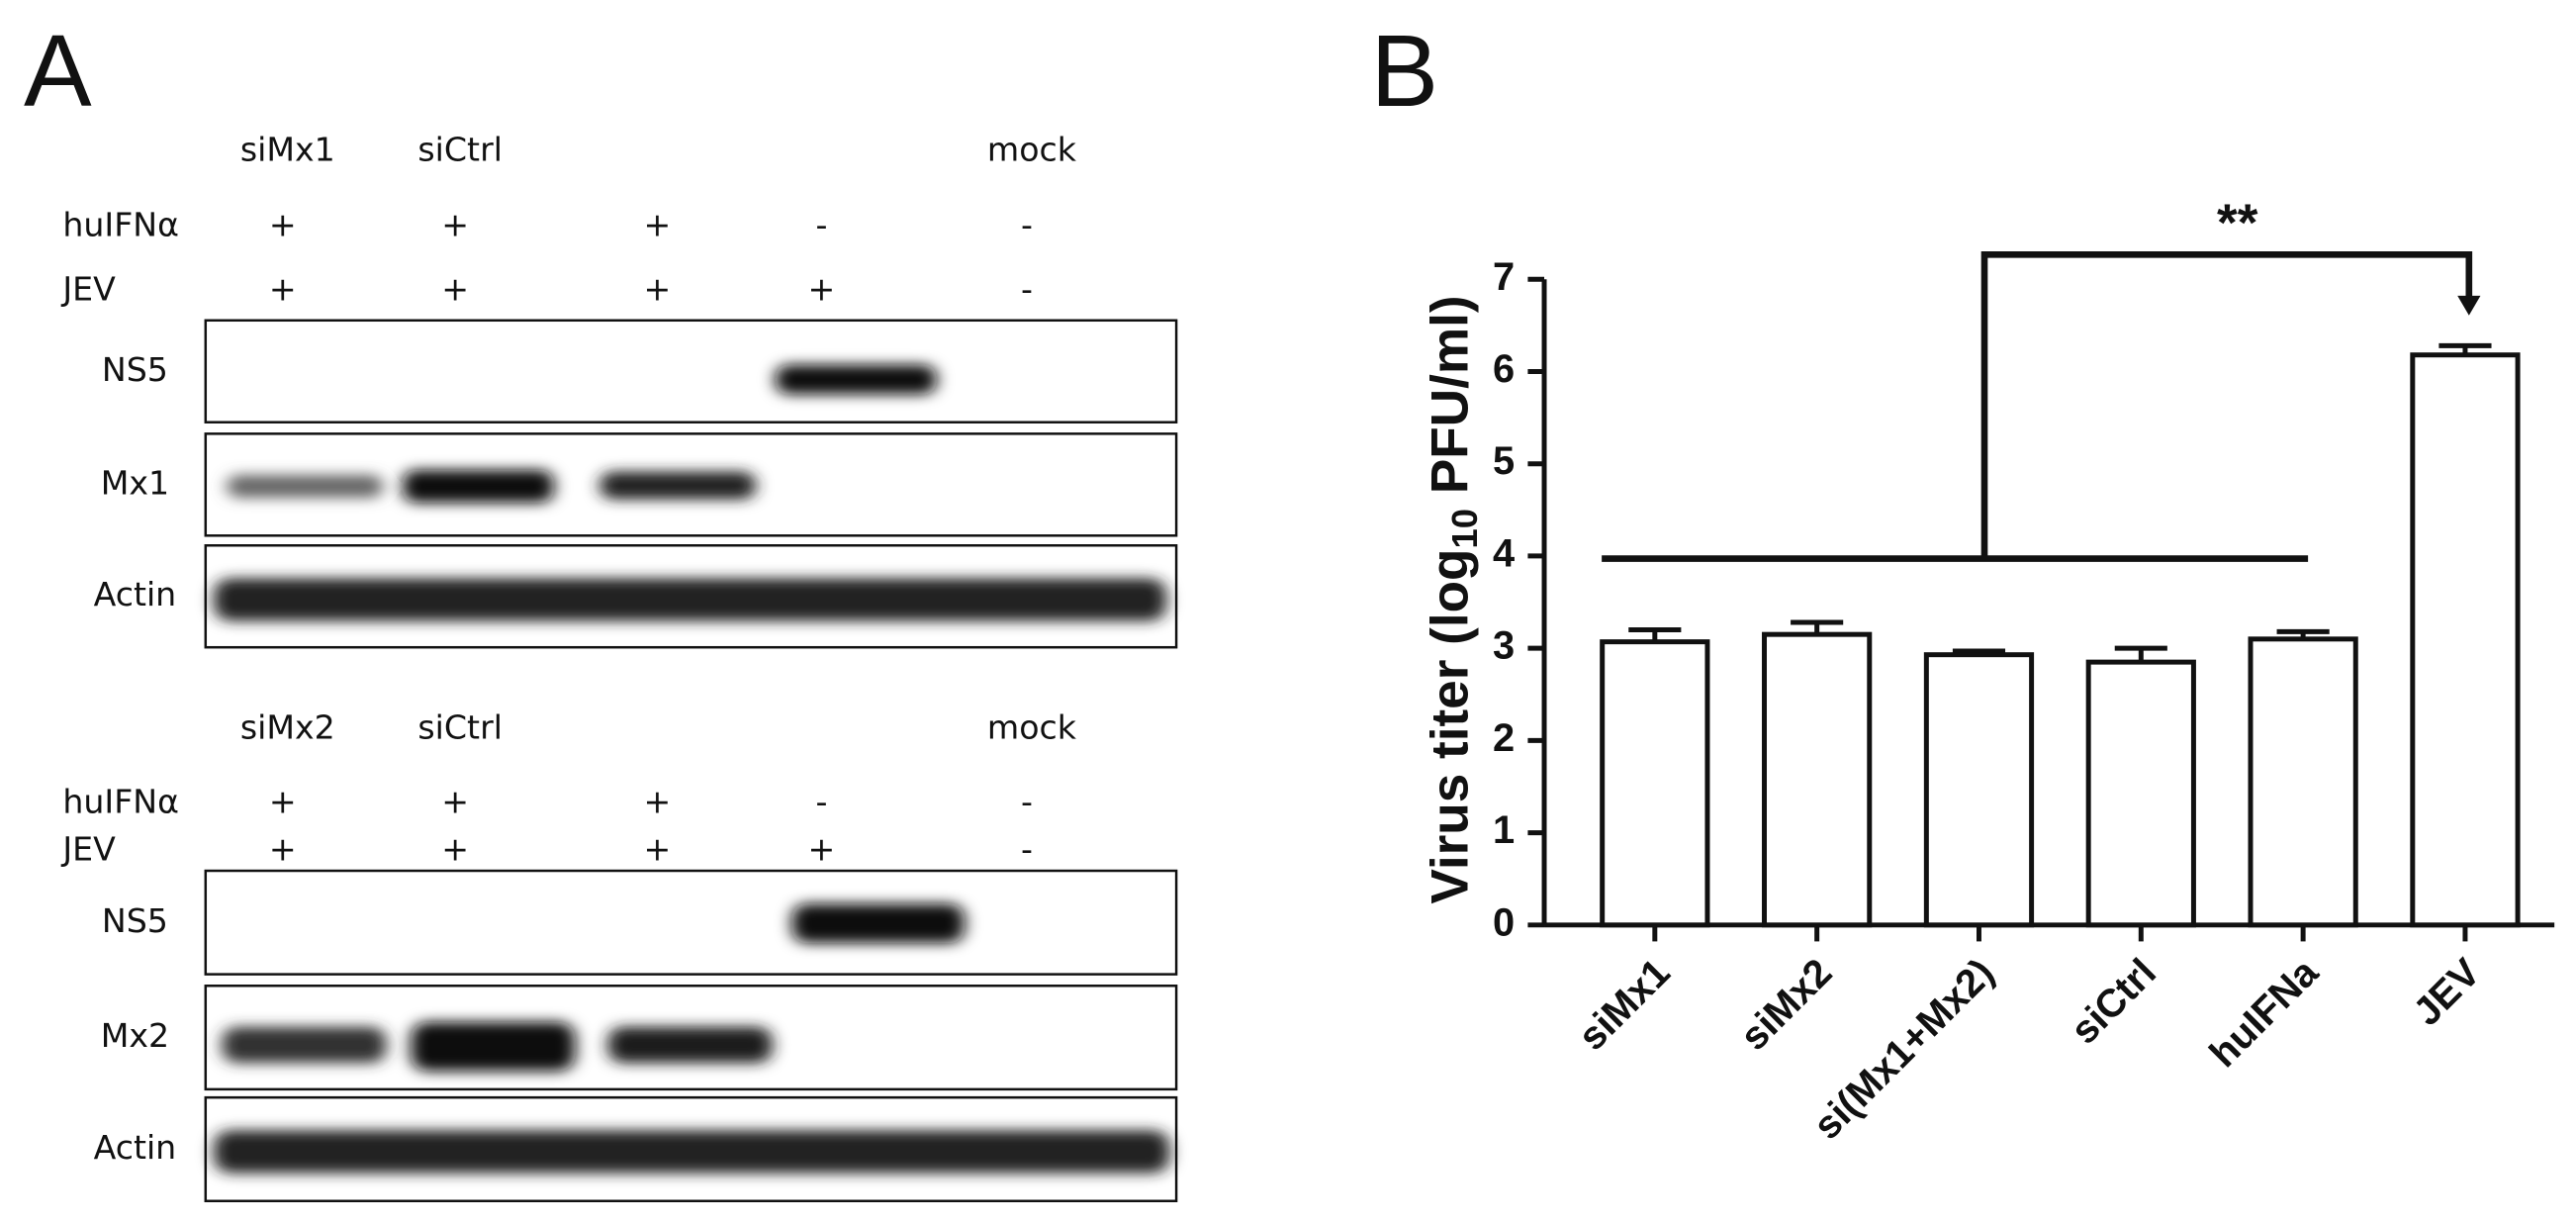 This screenshot has width=2576, height=1224. I want to click on bracket-arrow, so click(2469, 305).